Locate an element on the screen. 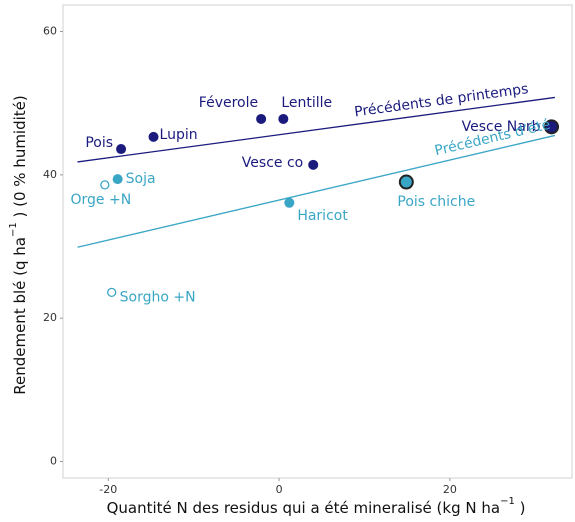 The height and width of the screenshot is (522, 575). y-tick-label: 0 is located at coordinates (53, 461).